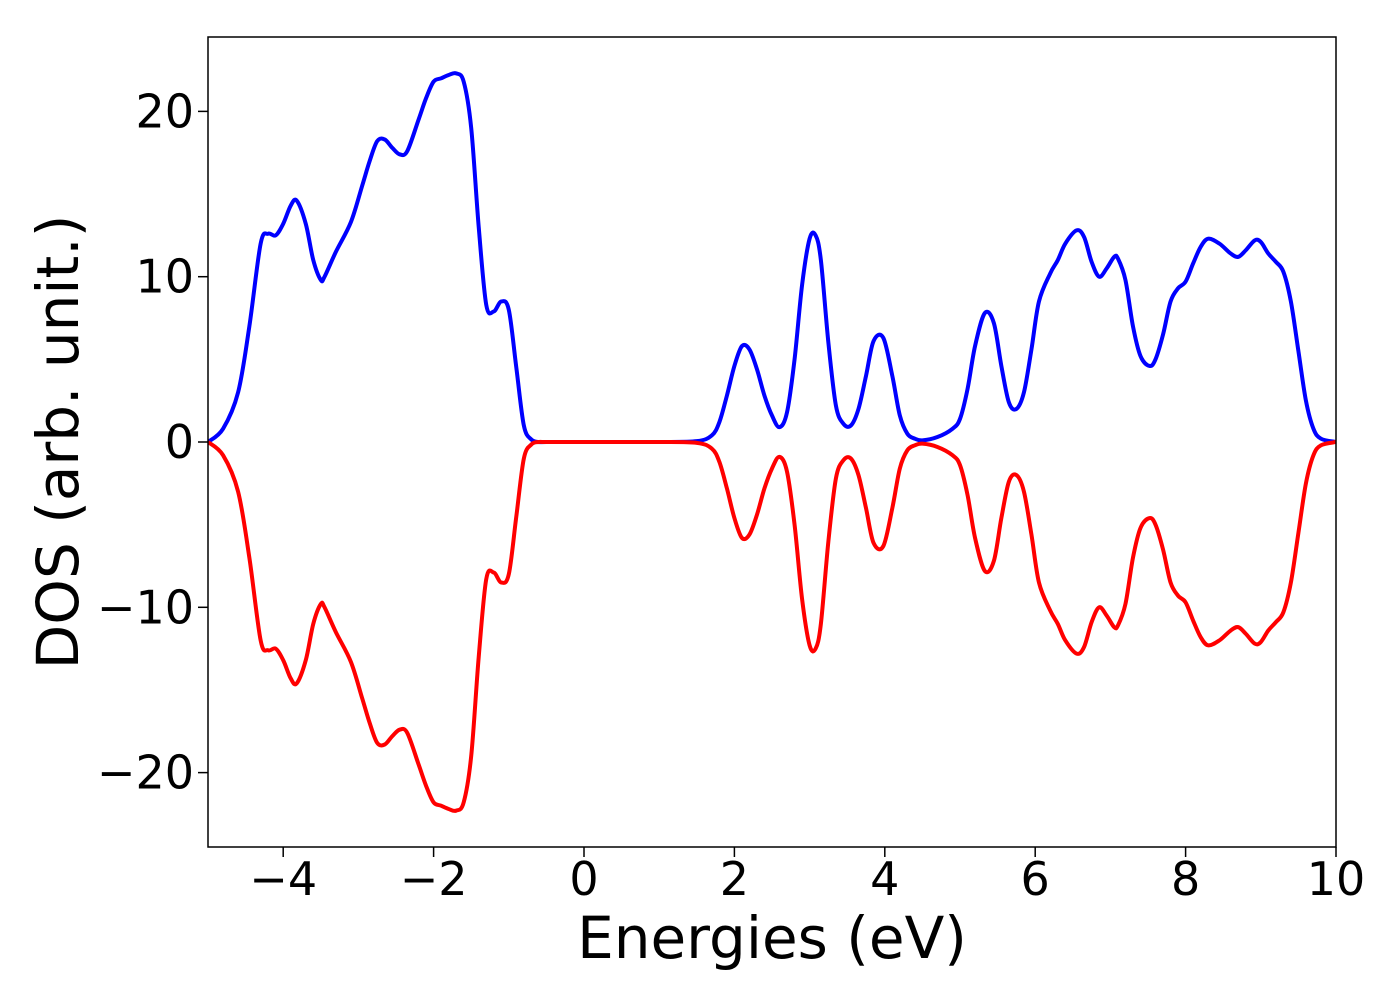 Image resolution: width=1400 pixels, height=1000 pixels. I want to click on x-tick-label: 10, so click(1336, 879).